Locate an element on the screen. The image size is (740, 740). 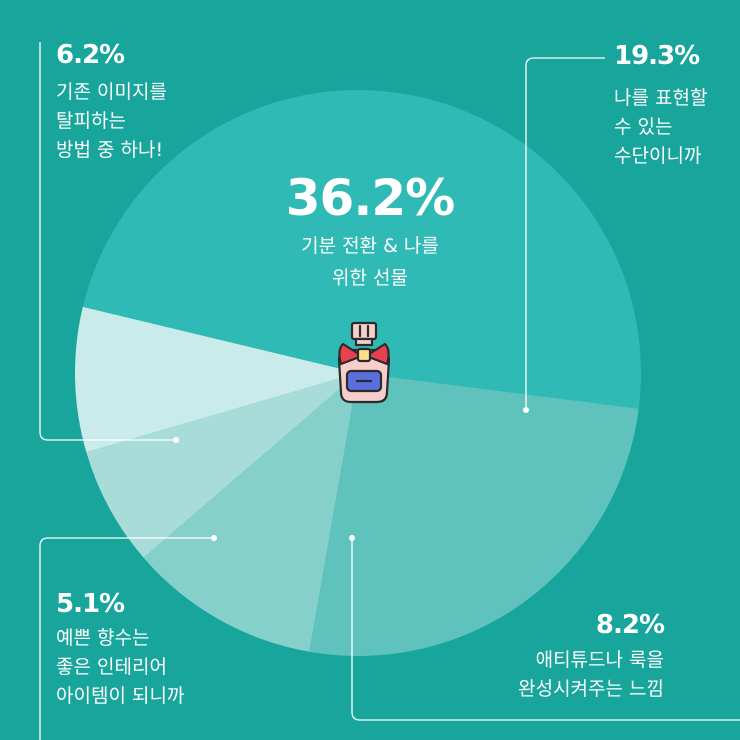
leader-line-bottom-left is located at coordinates (126, 638).